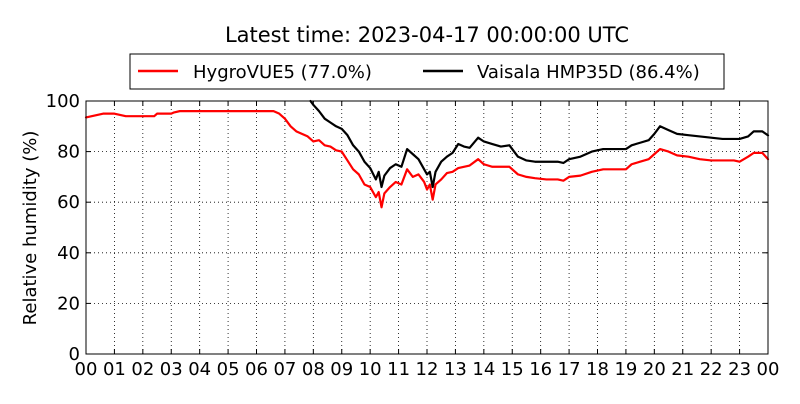 The image size is (800, 404). I want to click on x-tick-label: 04, so click(199, 369).